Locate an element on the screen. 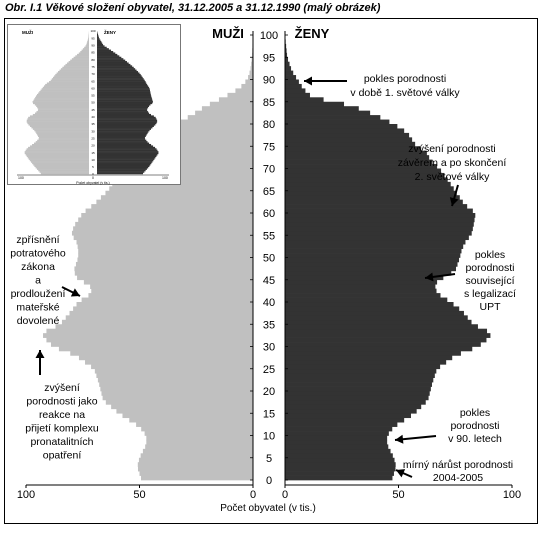 The image size is (547, 533). annotation-ww2-line-2: 2. světové války is located at coordinates (452, 177).